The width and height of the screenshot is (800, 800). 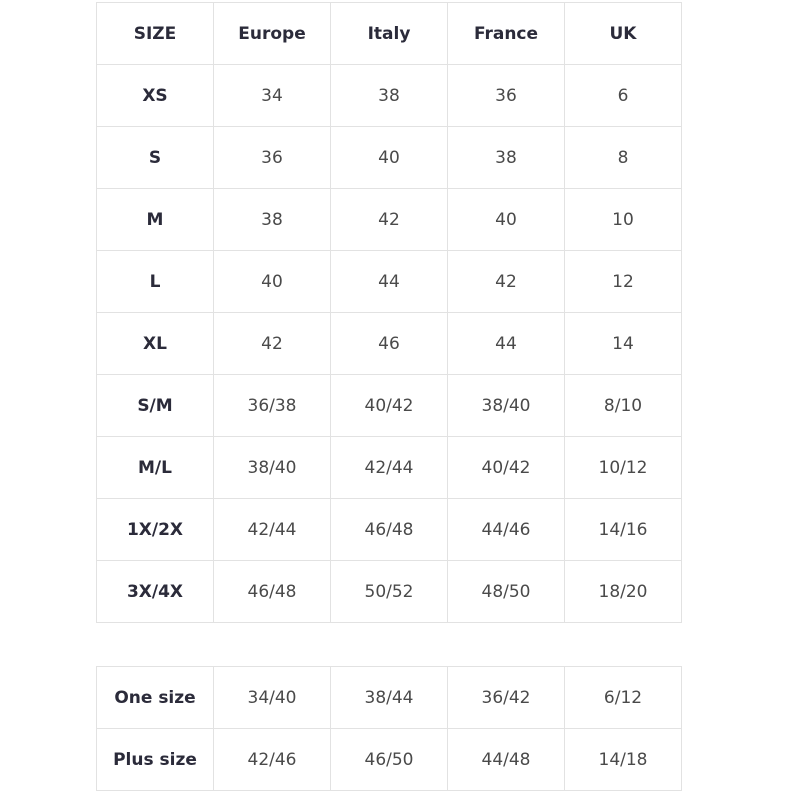 I want to click on size-value-cell: 12, so click(x=623, y=281).